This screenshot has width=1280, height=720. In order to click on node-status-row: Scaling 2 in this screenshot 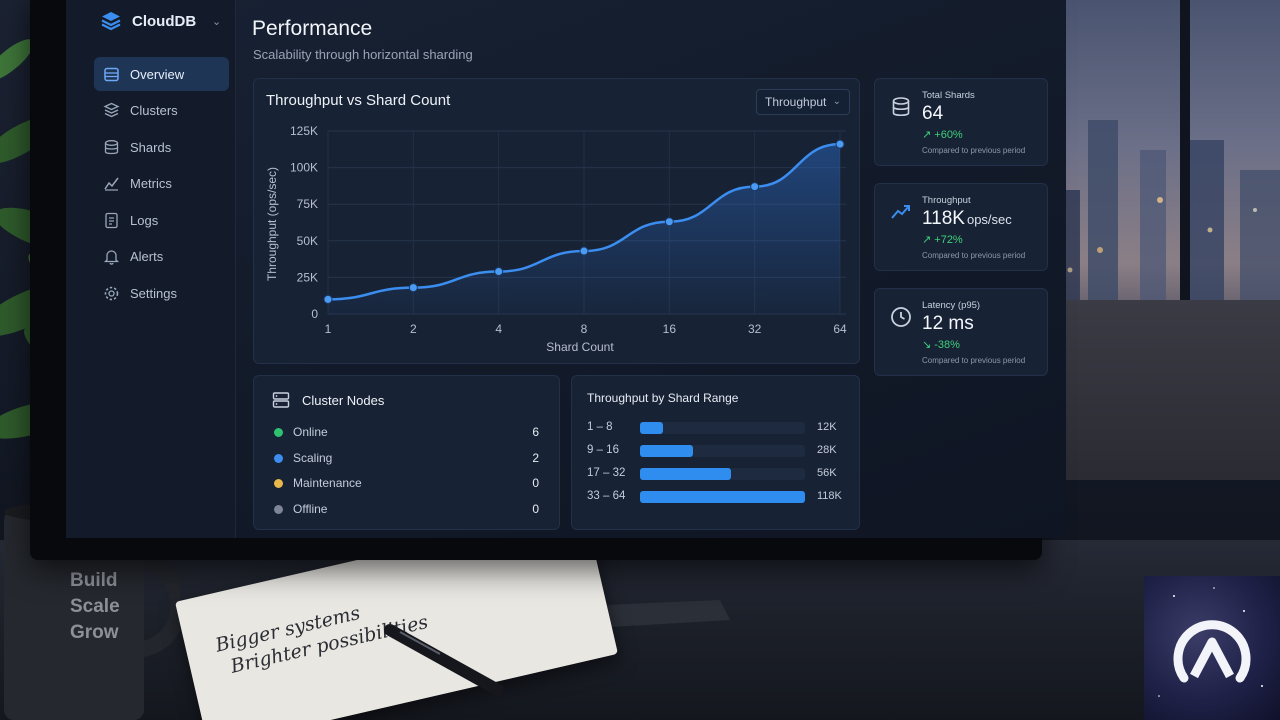, I will do `click(406, 459)`.